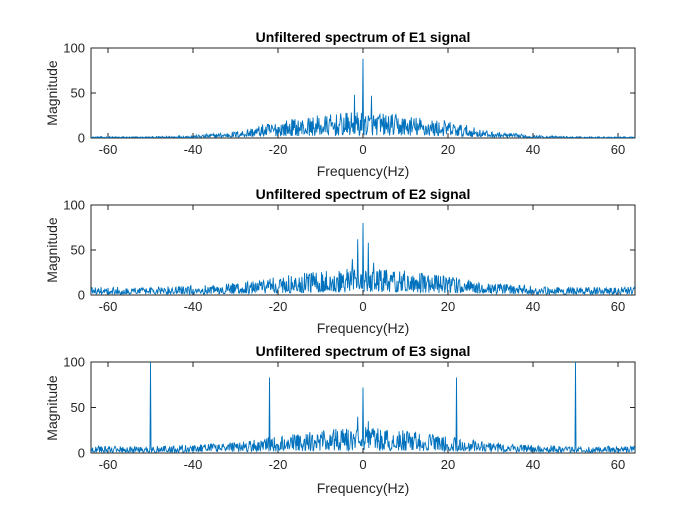 The image size is (700, 525). What do you see at coordinates (363, 351) in the screenshot?
I see `subplot-title: Unfiltered spectrum of E3 signal` at bounding box center [363, 351].